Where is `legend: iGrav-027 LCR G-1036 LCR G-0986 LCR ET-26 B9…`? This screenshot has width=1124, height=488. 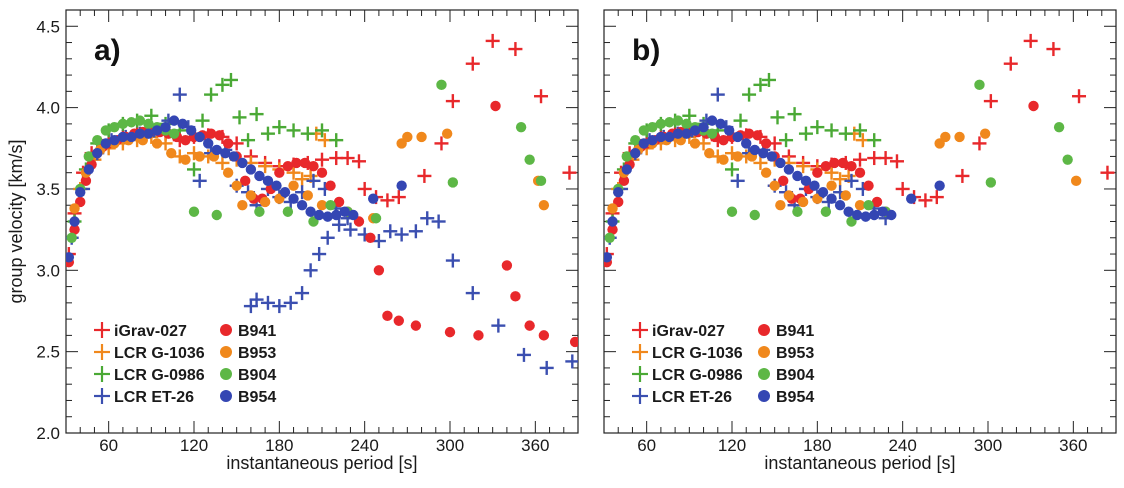
legend: iGrav-027 LCR G-1036 LCR G-0986 LCR ET-26 B9… is located at coordinates (723, 364).